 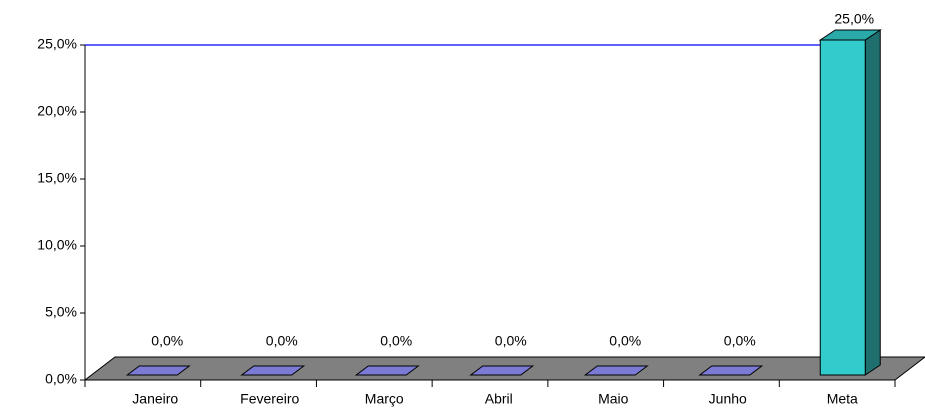 I want to click on y-tick-label: 15,0%, so click(x=57, y=178).